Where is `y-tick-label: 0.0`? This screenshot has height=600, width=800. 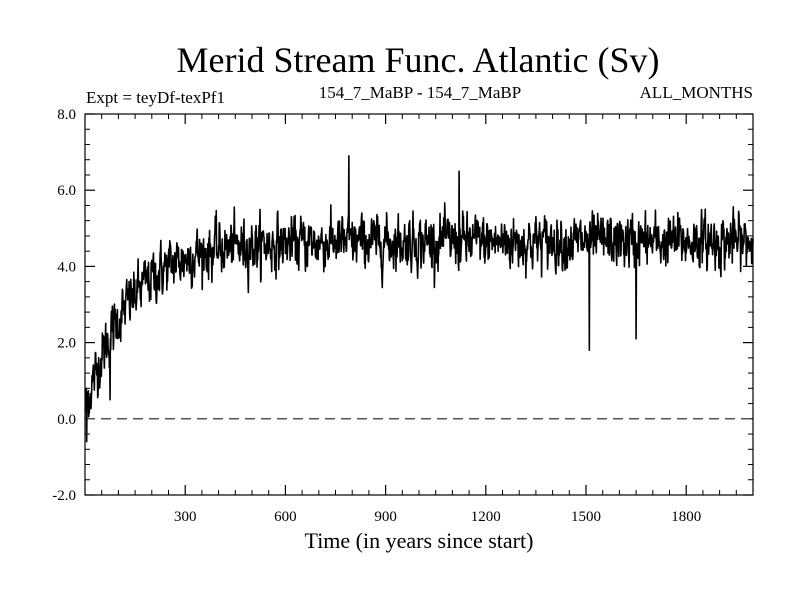
y-tick-label: 0.0 is located at coordinates (66, 420).